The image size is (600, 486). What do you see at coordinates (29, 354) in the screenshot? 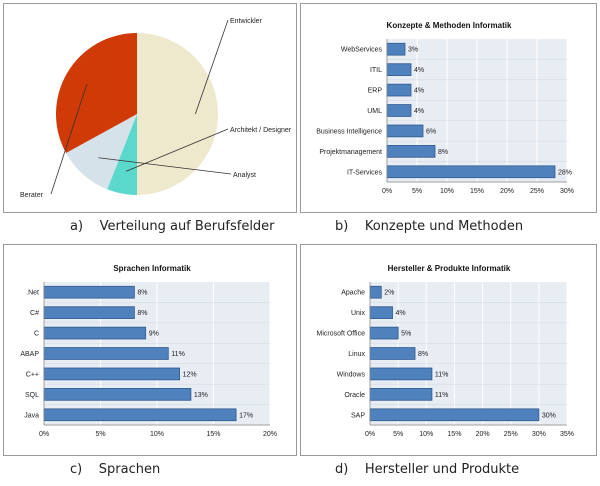
I see `sprachen-category-label-3: ABAP` at bounding box center [29, 354].